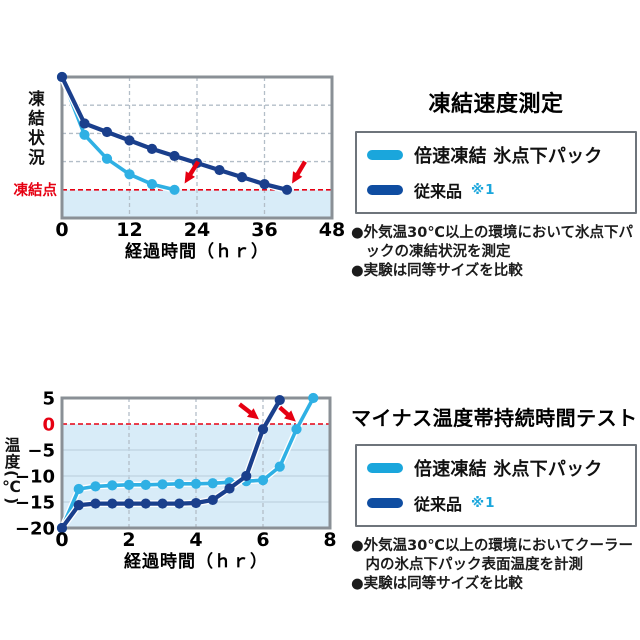 Image resolution: width=640 pixels, height=640 pixels. Describe the element at coordinates (128, 540) in the screenshot. I see `x-tick-label: 2` at that location.